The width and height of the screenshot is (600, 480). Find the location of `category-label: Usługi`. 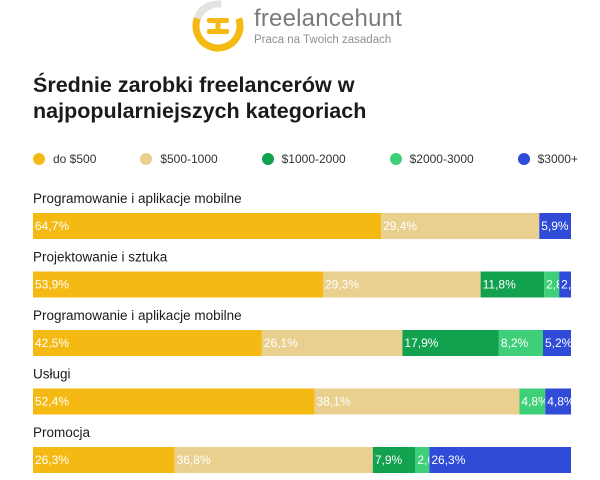

category-label: Usługi is located at coordinates (52, 374).